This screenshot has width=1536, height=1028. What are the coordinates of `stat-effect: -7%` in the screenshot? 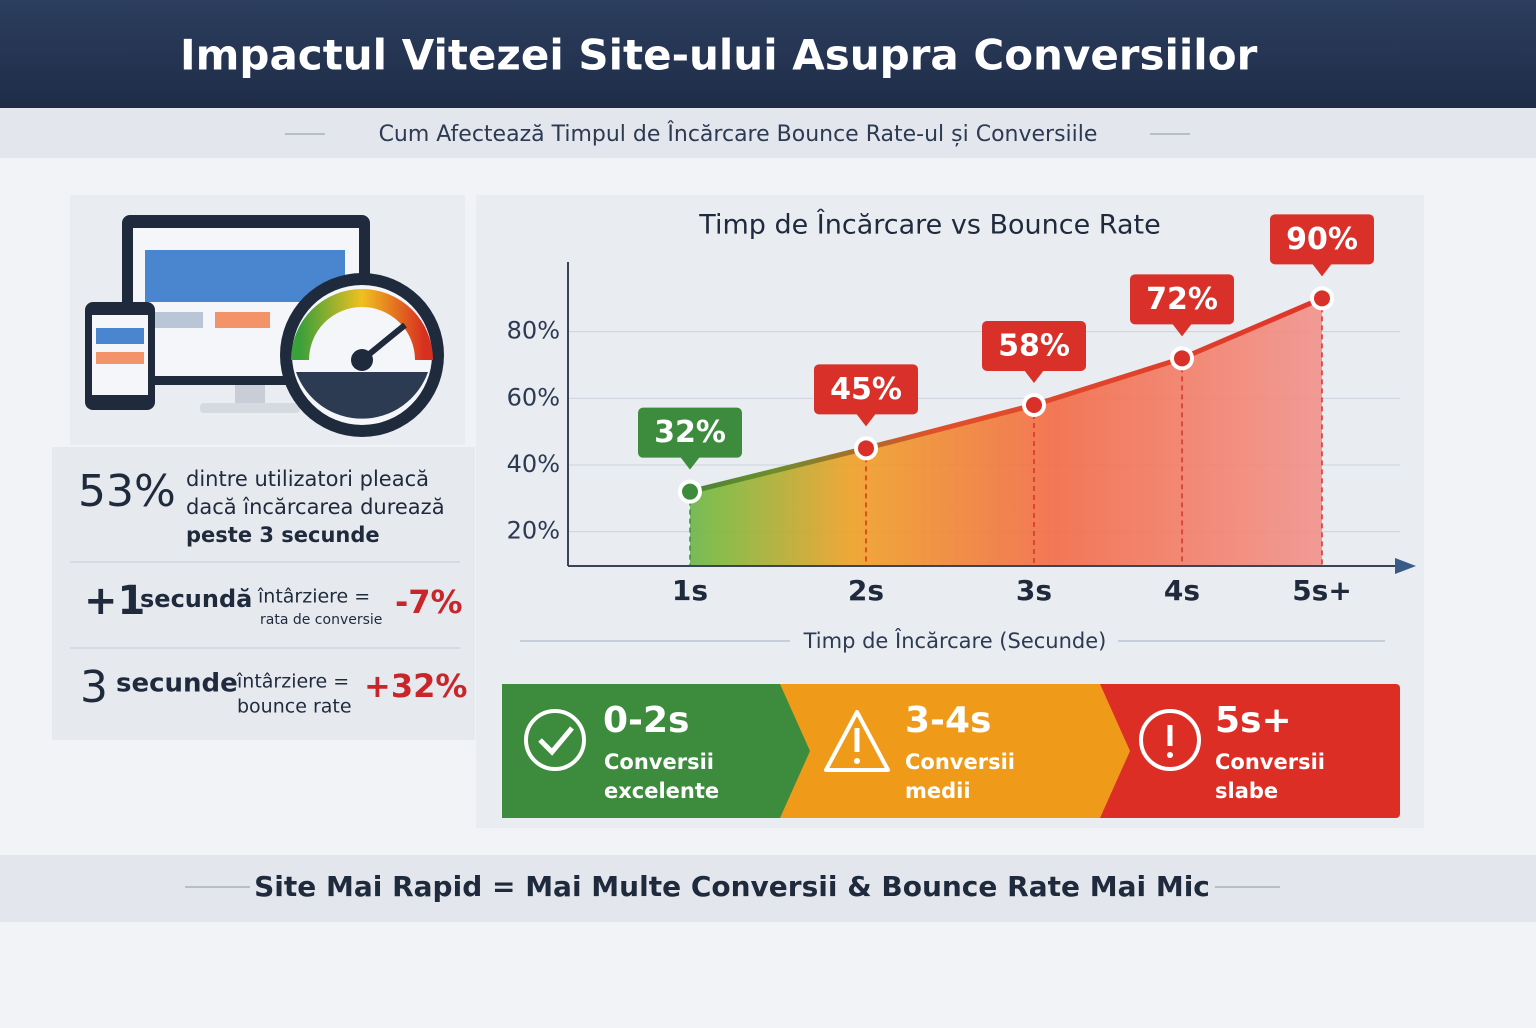 It's located at (429, 602).